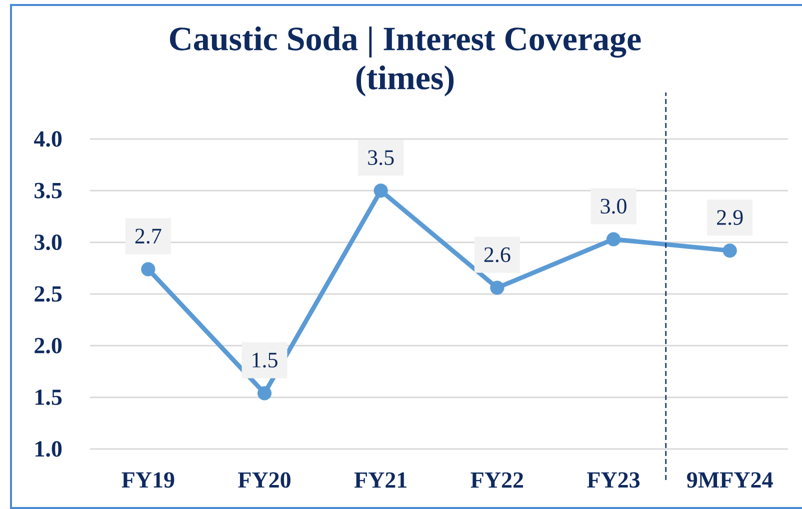  Describe the element at coordinates (380, 480) in the screenshot. I see `x-tick-label: FY21` at that location.